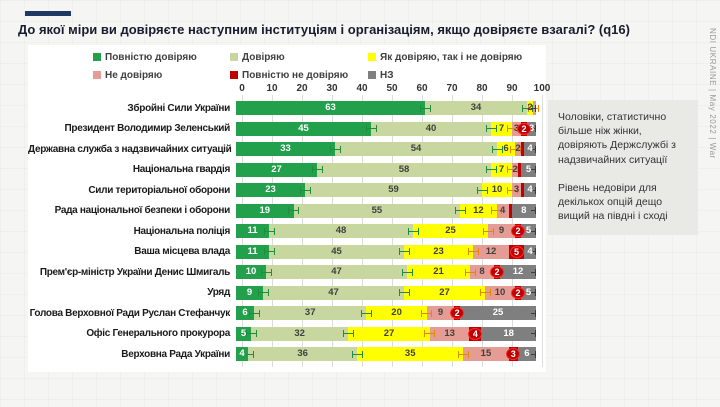  Describe the element at coordinates (257, 57) in the screenshot. I see `legend-item: Довіряю` at that location.